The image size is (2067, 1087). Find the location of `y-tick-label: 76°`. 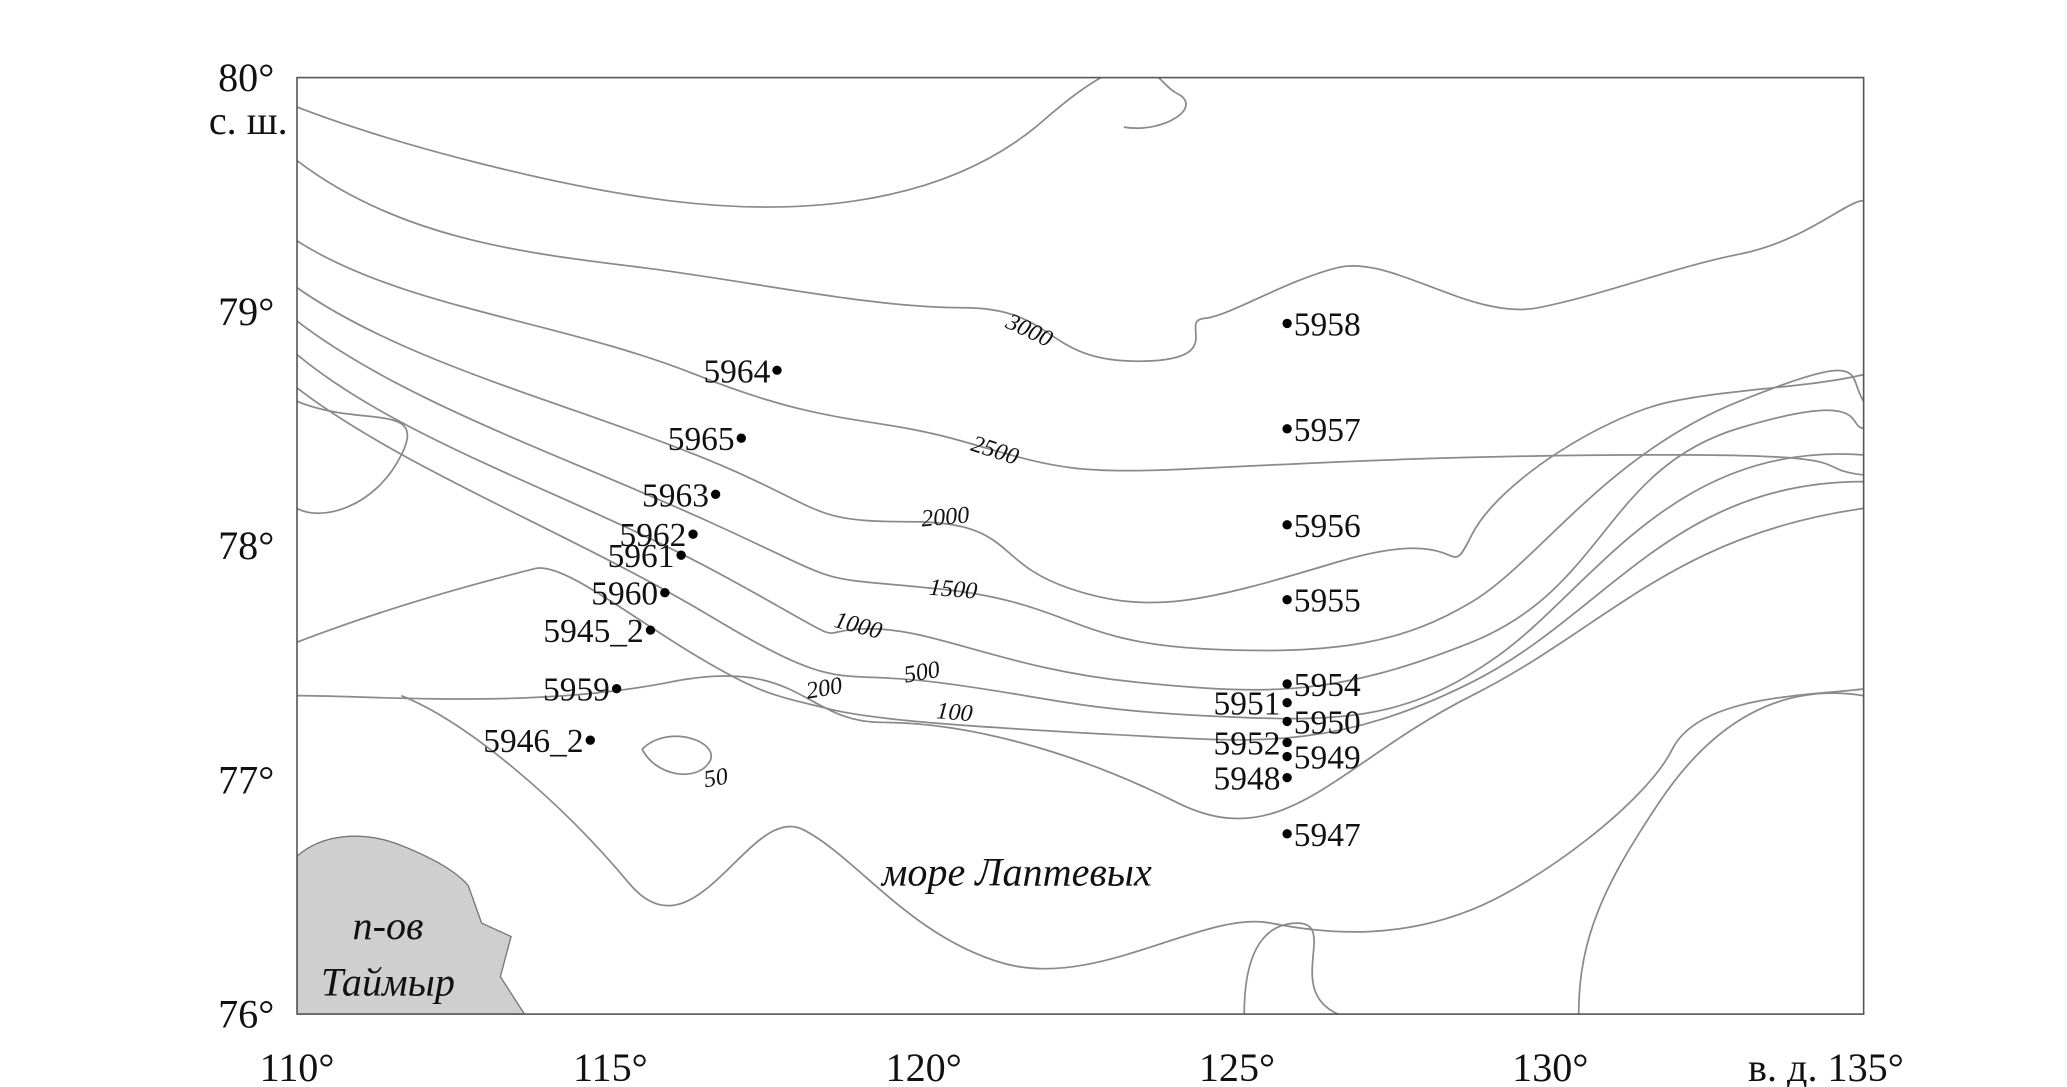

y-tick-label: 76° is located at coordinates (246, 1013).